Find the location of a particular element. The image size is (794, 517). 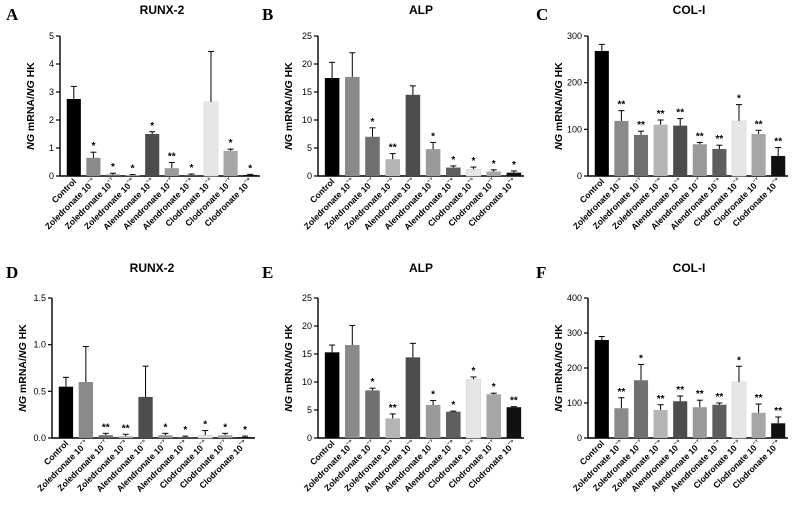

panel-title: RUNX-2 is located at coordinates (162, 10).